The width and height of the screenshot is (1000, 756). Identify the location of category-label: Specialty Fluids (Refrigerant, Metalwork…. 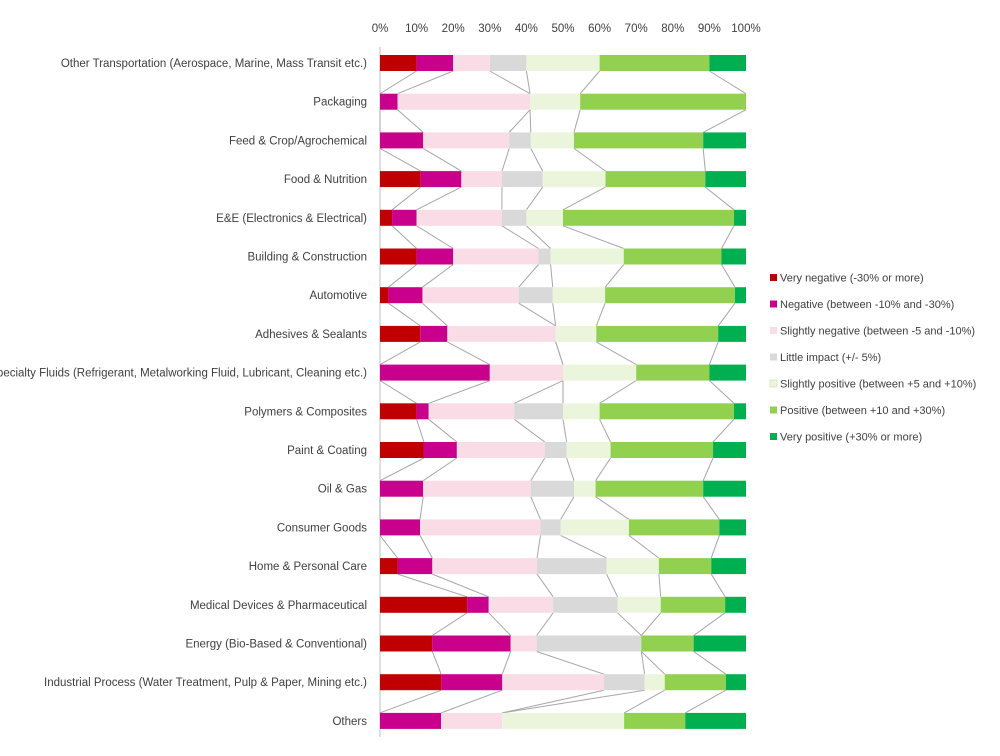
(183, 374).